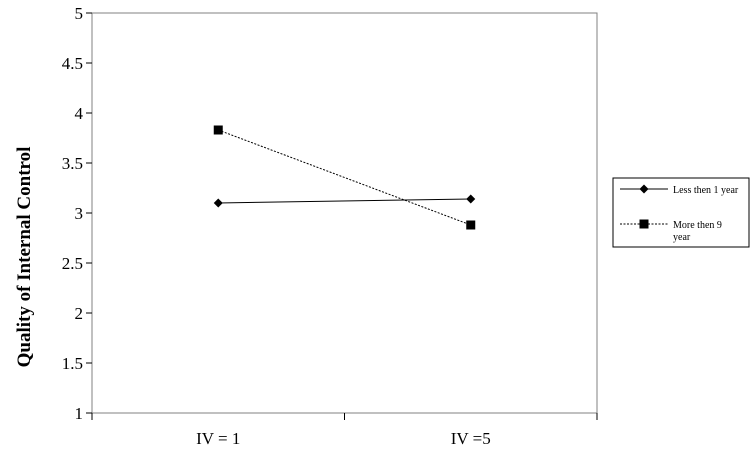  What do you see at coordinates (79, 213) in the screenshot?
I see `y-tick-label: 3` at bounding box center [79, 213].